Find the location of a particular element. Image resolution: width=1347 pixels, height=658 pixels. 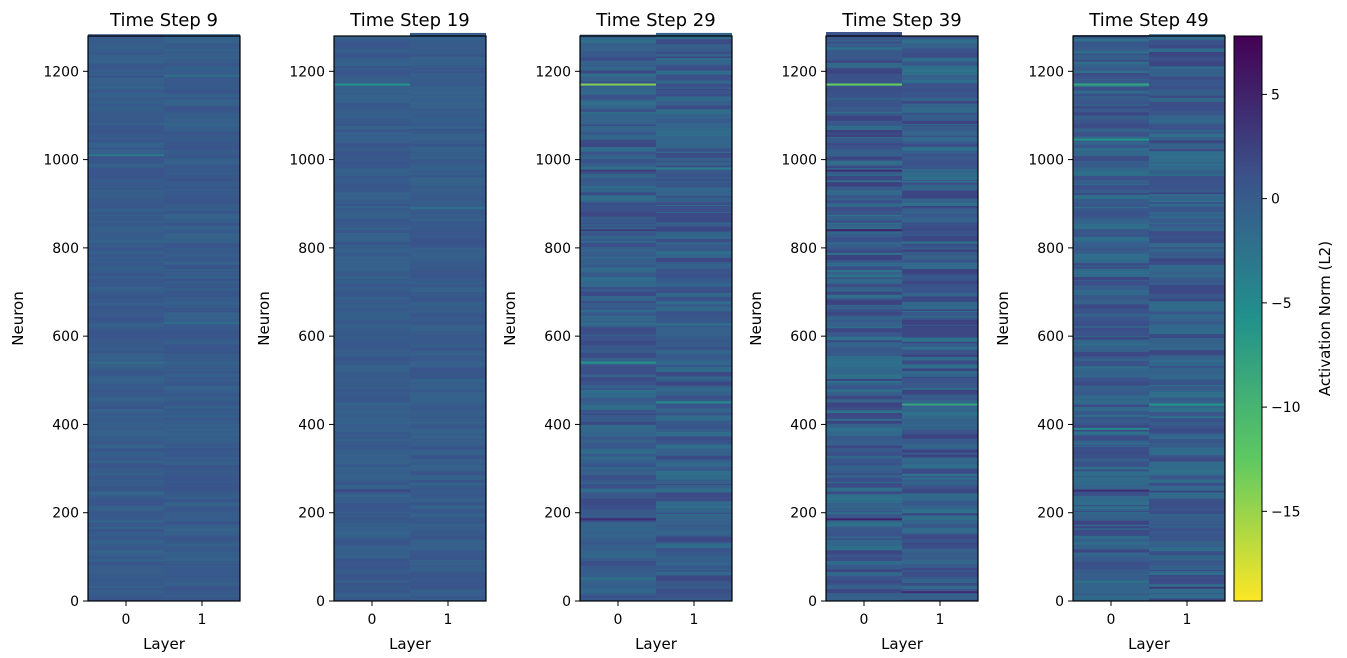

x-tick-label: 0 is located at coordinates (372, 620).